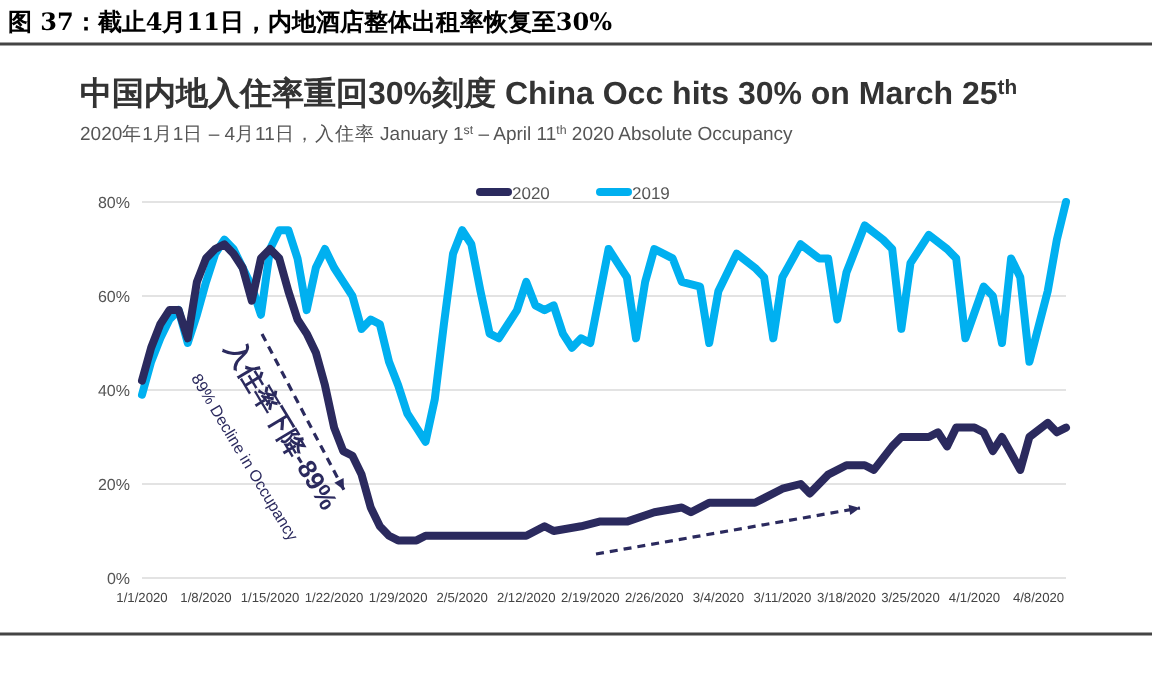  I want to click on chart-title: 中国内地入住率重回30%刻度 China Occ hits 30% on March 25$^{th}$, so click(549, 93).